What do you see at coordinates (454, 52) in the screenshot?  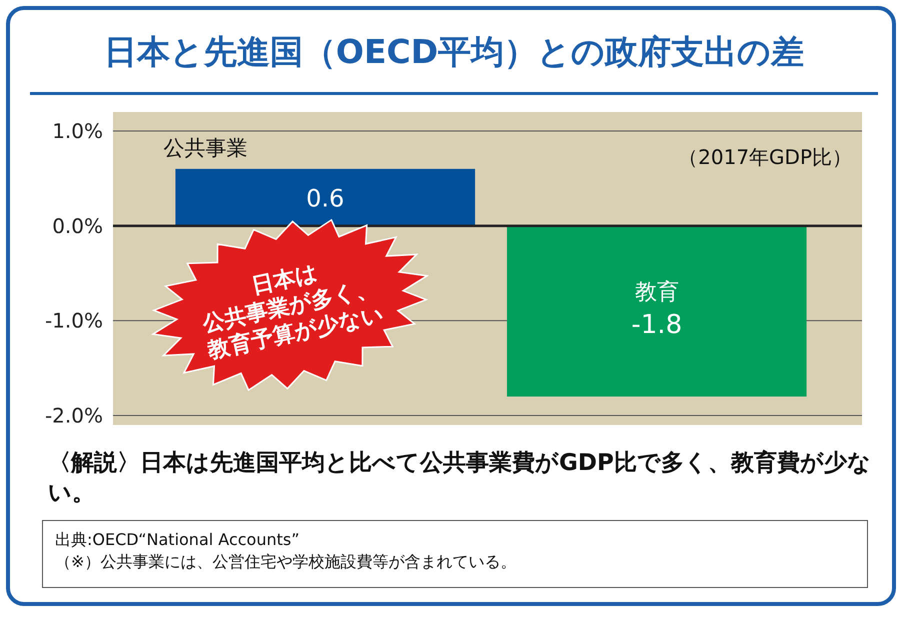 I see `chart-title: 日本と先進国（OECD平均）との政府支出の差` at bounding box center [454, 52].